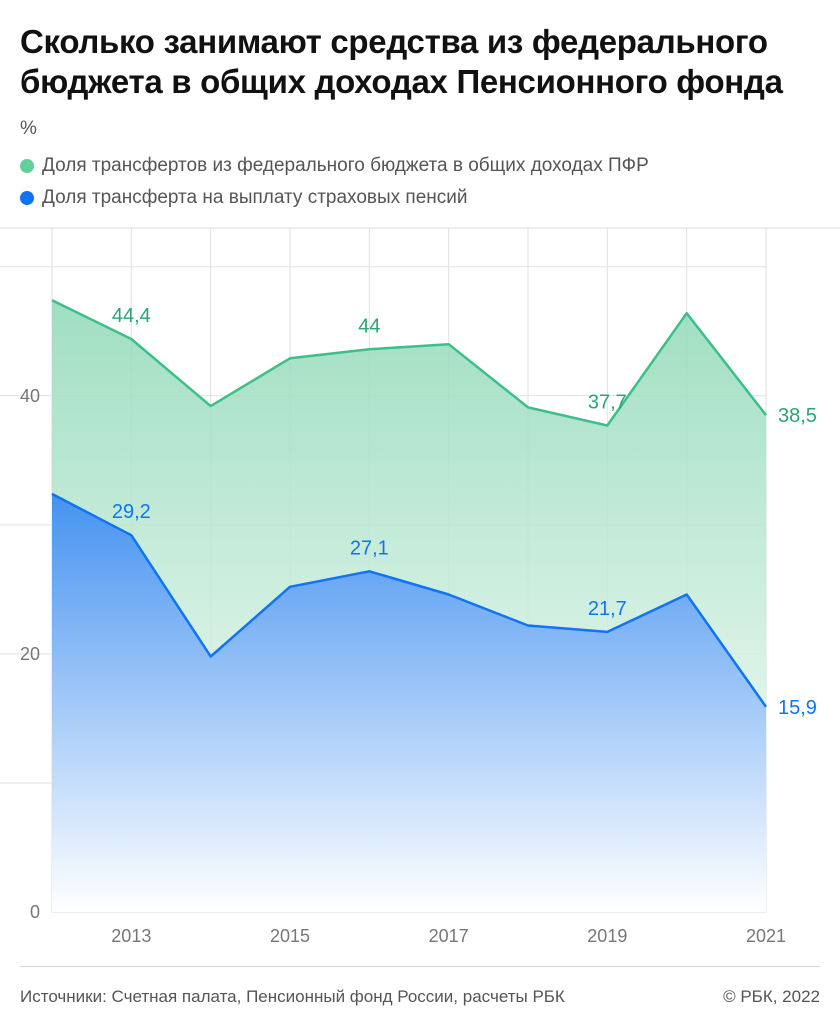 The width and height of the screenshot is (840, 1027). What do you see at coordinates (771, 996) in the screenshot?
I see `copyright: © РБК, 2022` at bounding box center [771, 996].